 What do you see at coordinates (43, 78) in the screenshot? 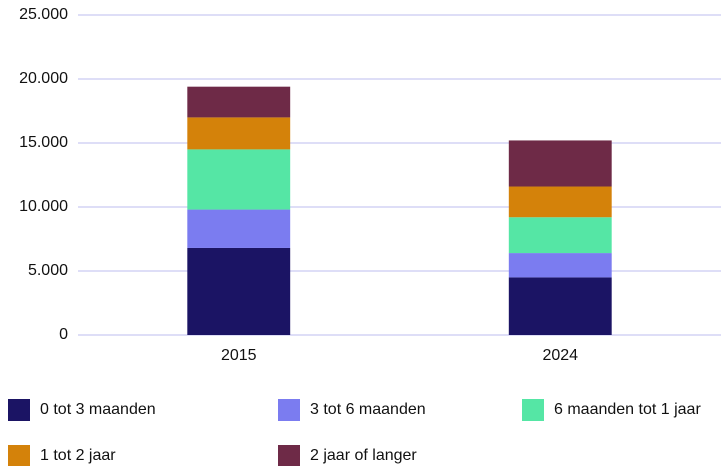
I see `y-tick-label: 20.000` at bounding box center [43, 78].